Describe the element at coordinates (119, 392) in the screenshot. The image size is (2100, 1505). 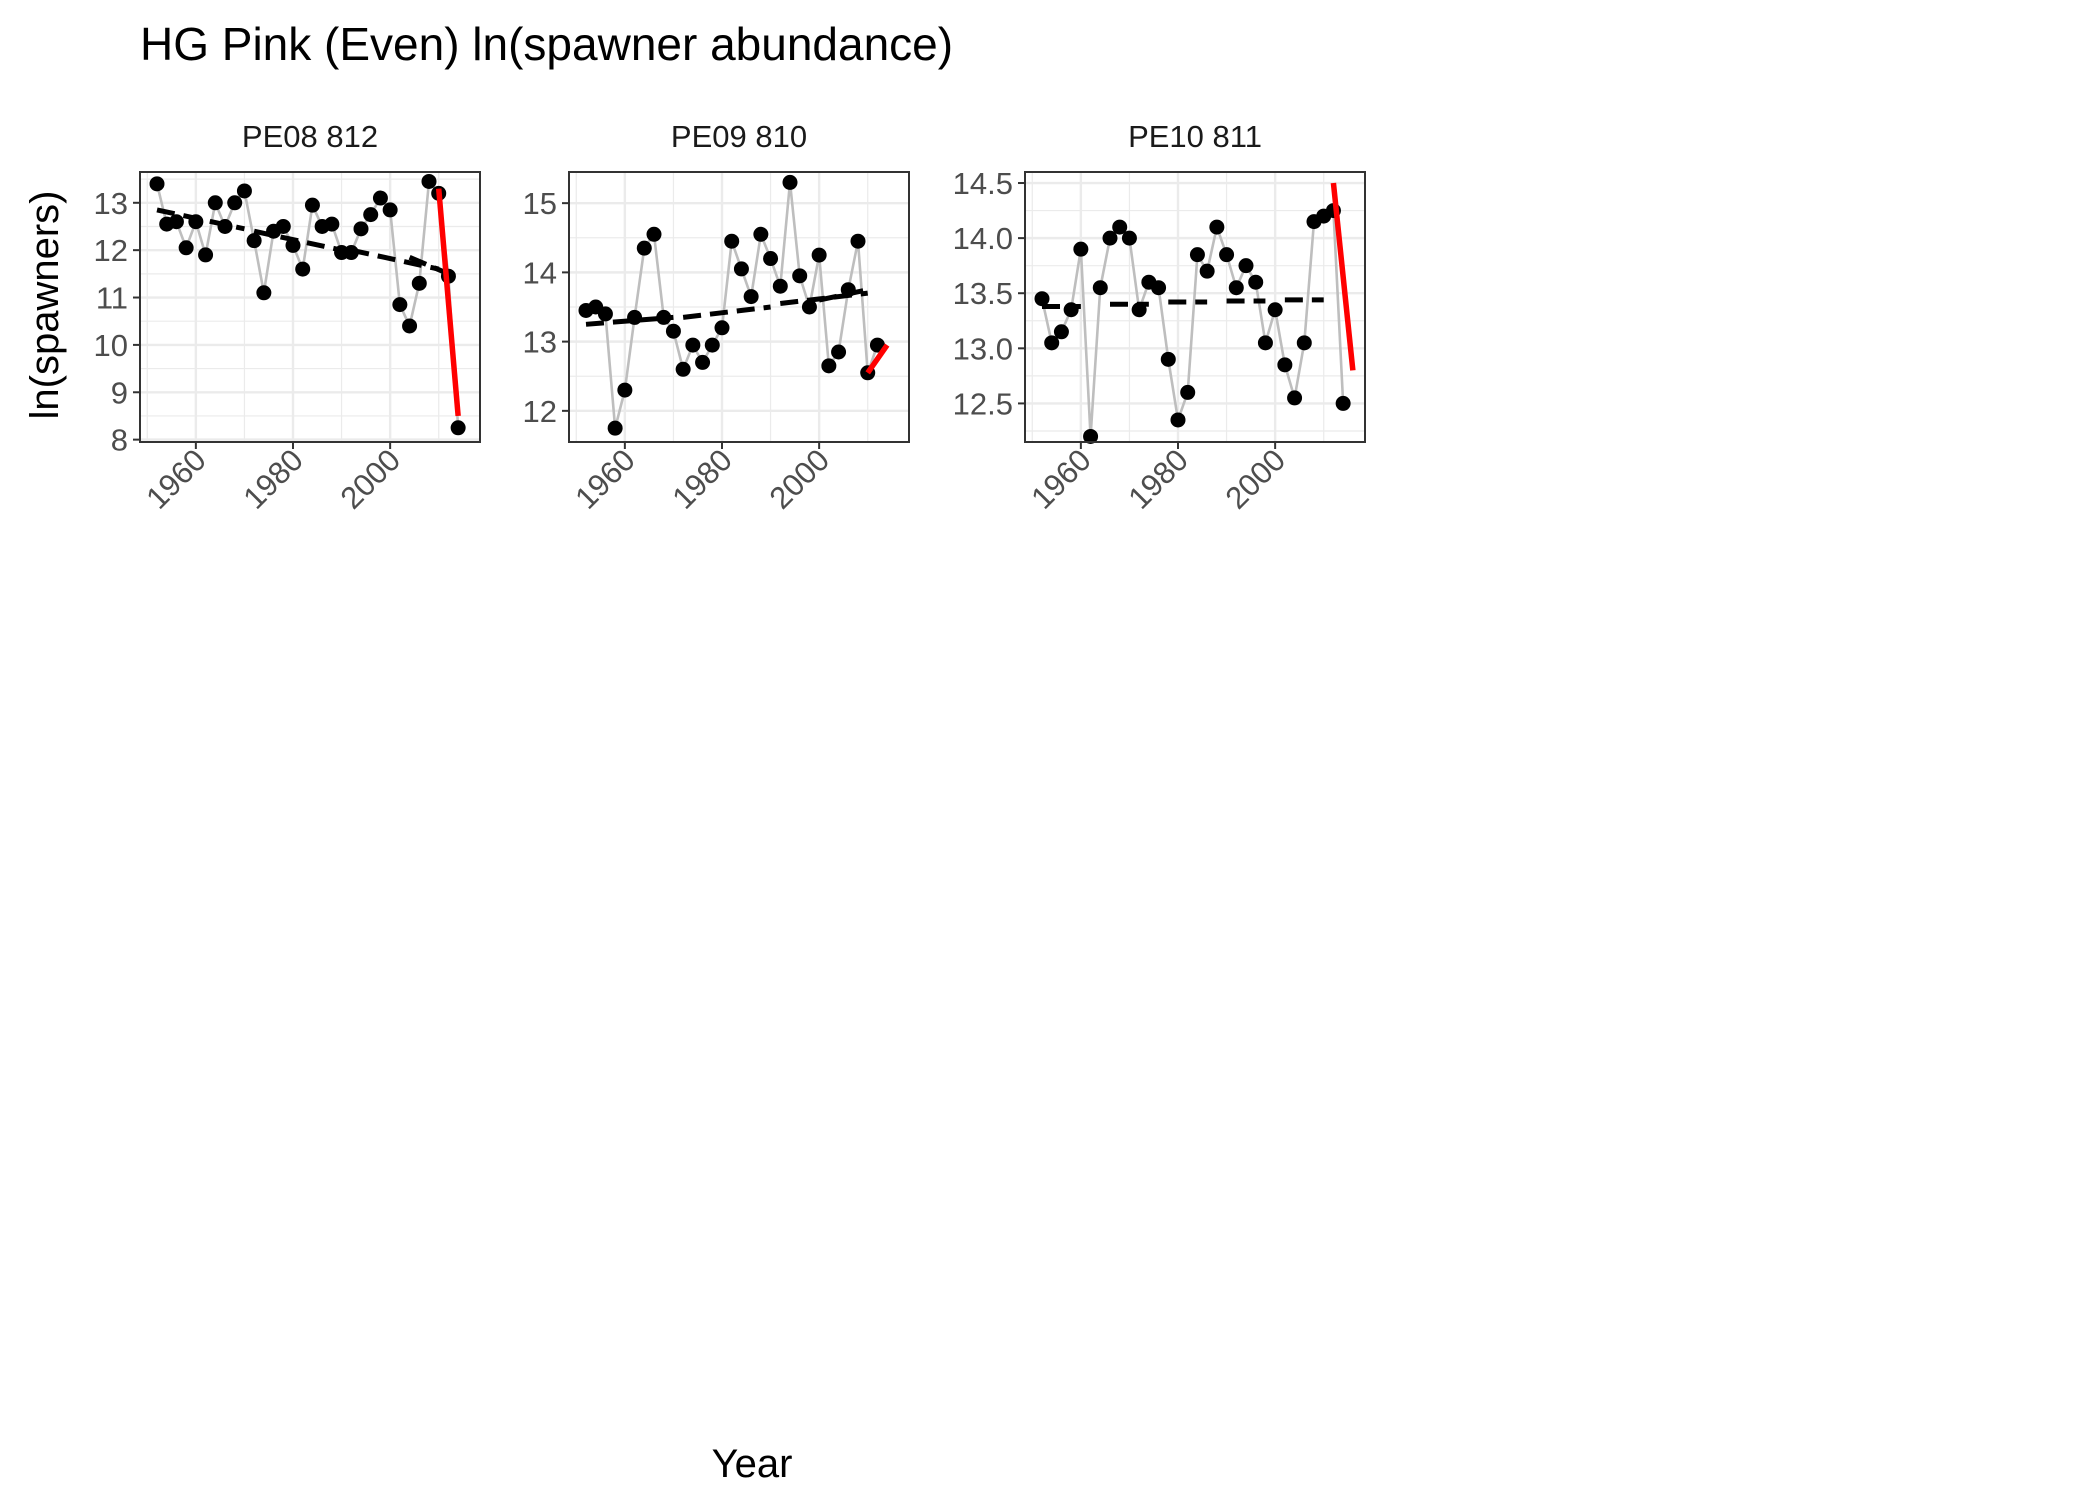
I see `y-tick-label: 9` at that location.